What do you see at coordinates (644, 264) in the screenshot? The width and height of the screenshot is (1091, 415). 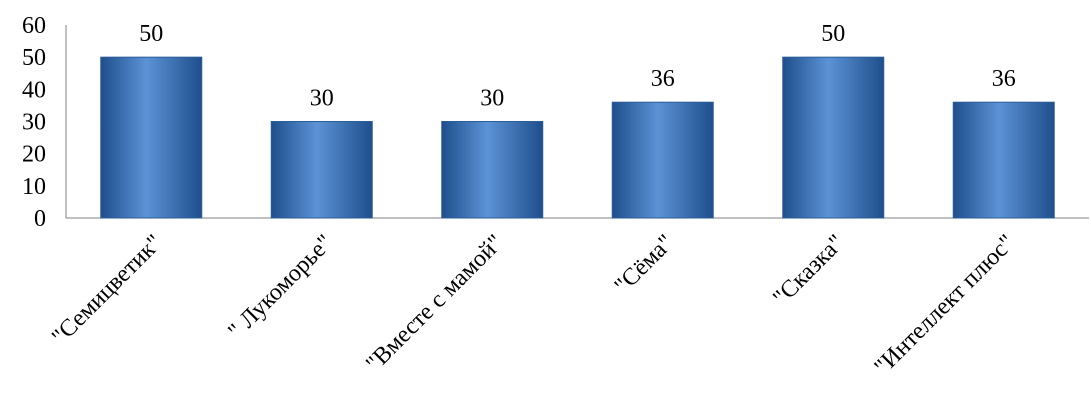 I see `x-tick-label: "Сёма"` at bounding box center [644, 264].